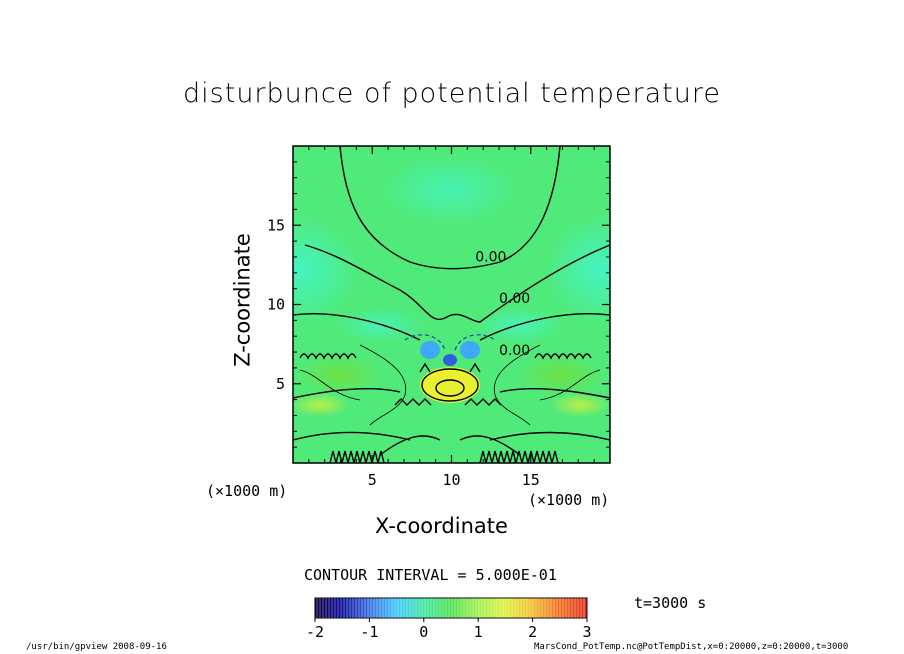  I want to click on chart-title: disturbunce of potential temperature, so click(452, 93).